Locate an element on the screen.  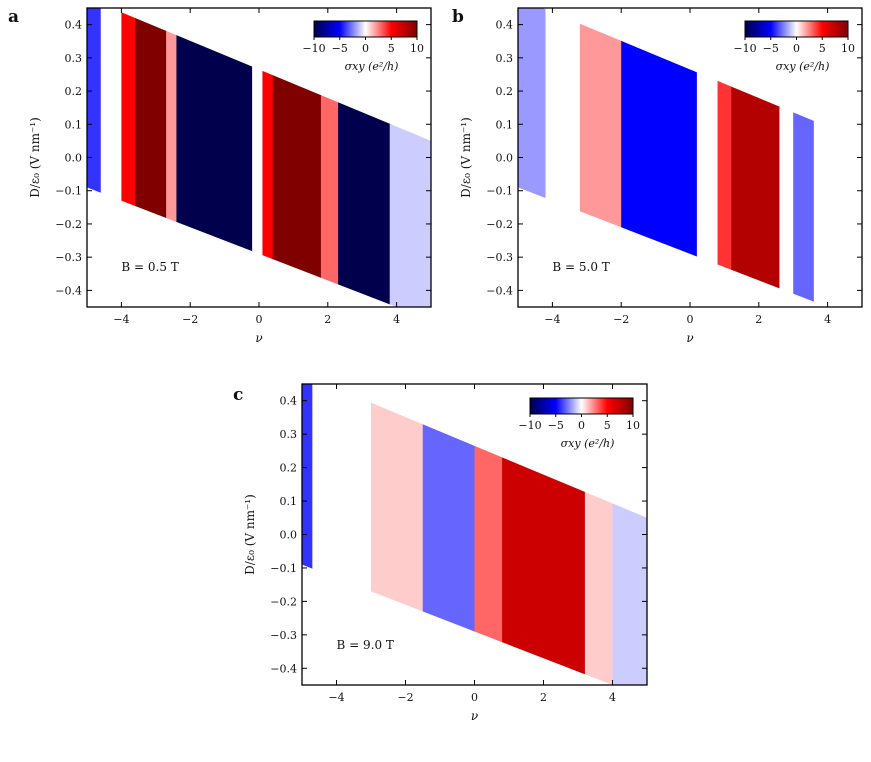
field-annotation: B = 9.0 T is located at coordinates (365, 645).